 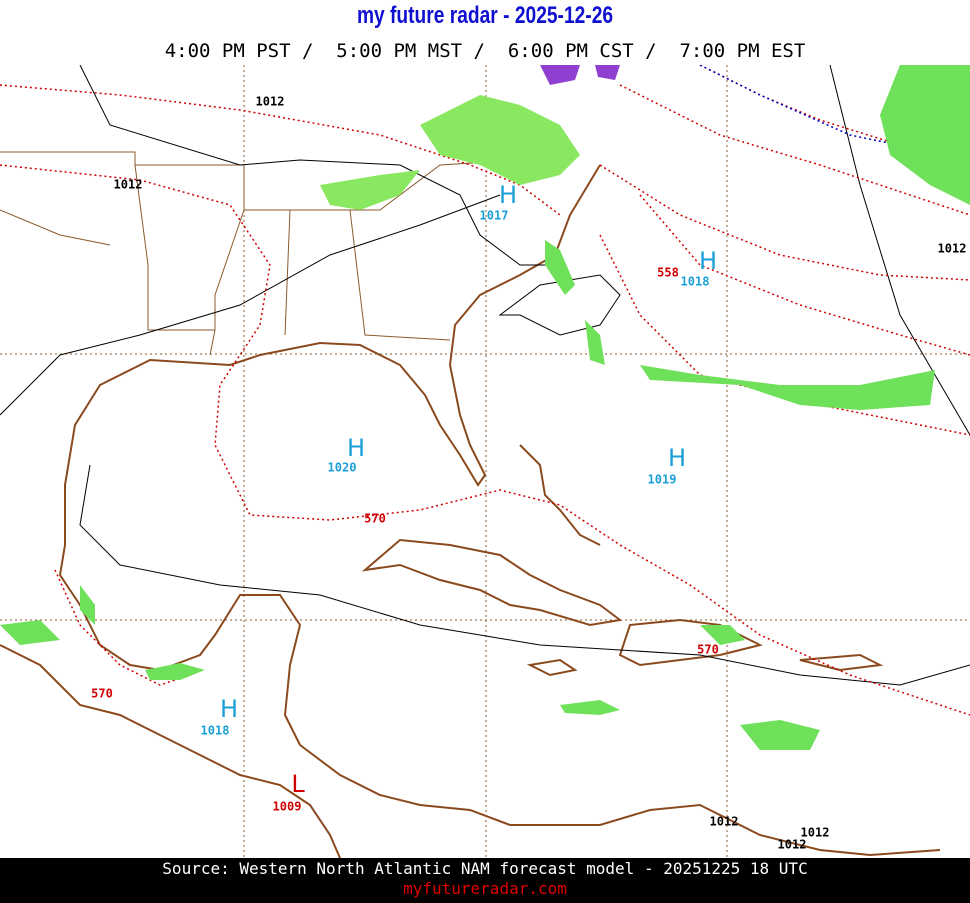 I want to click on title: my future radar - 2025-12-26, so click(x=485, y=15).